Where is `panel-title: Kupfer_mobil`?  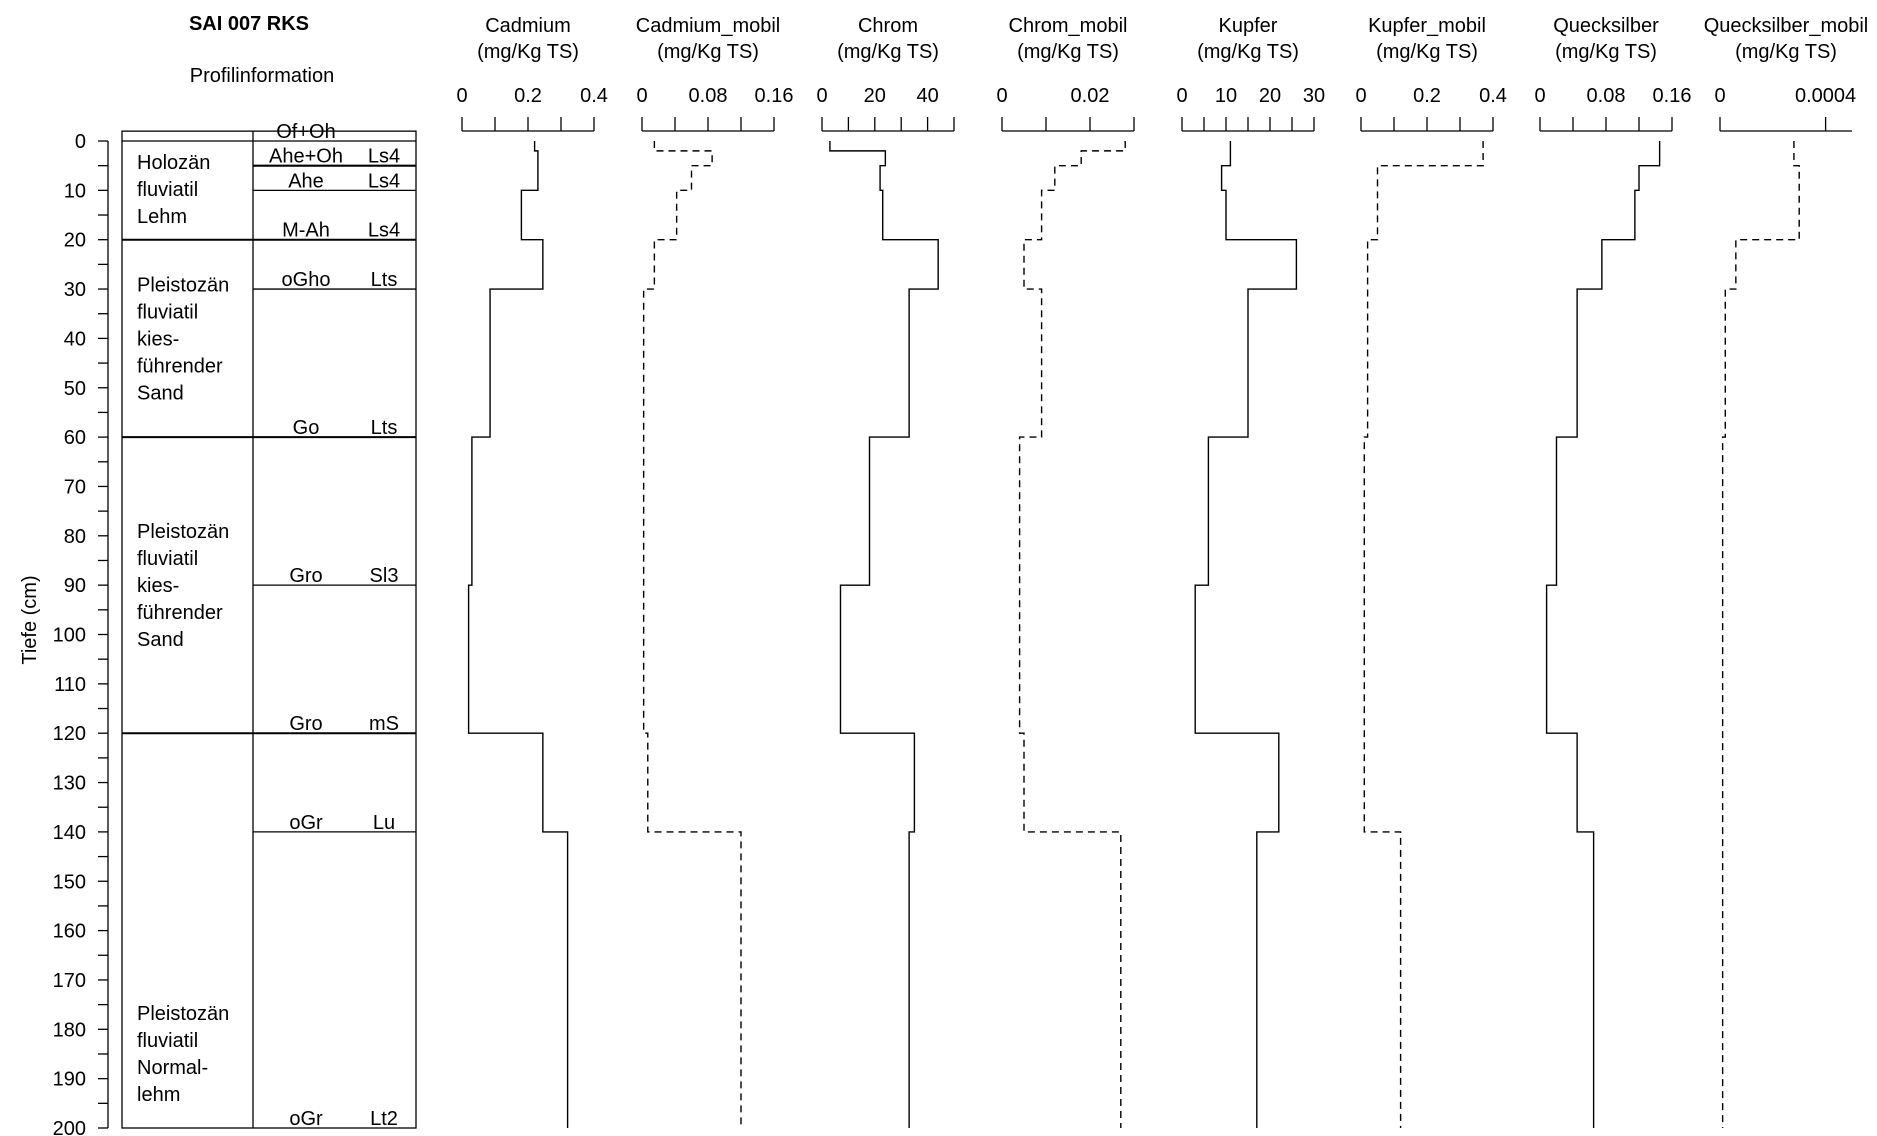
panel-title: Kupfer_mobil is located at coordinates (1427, 26).